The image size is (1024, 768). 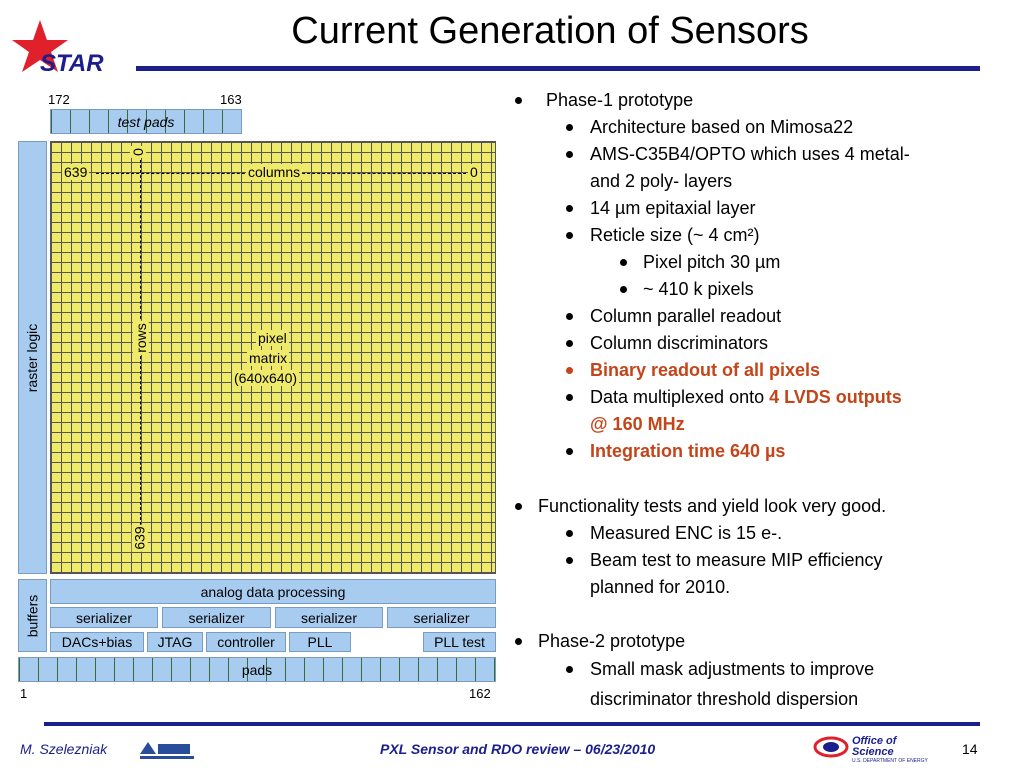 I want to click on bullet-lvds-outputs: 4 LVDS outputs, so click(x=835, y=397).